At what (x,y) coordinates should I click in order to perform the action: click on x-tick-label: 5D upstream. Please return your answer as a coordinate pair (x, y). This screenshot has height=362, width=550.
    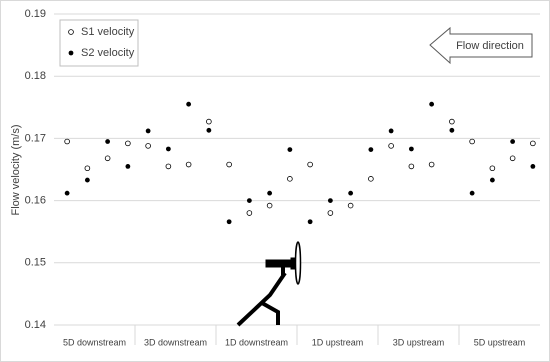
    Looking at the image, I should click on (500, 342).